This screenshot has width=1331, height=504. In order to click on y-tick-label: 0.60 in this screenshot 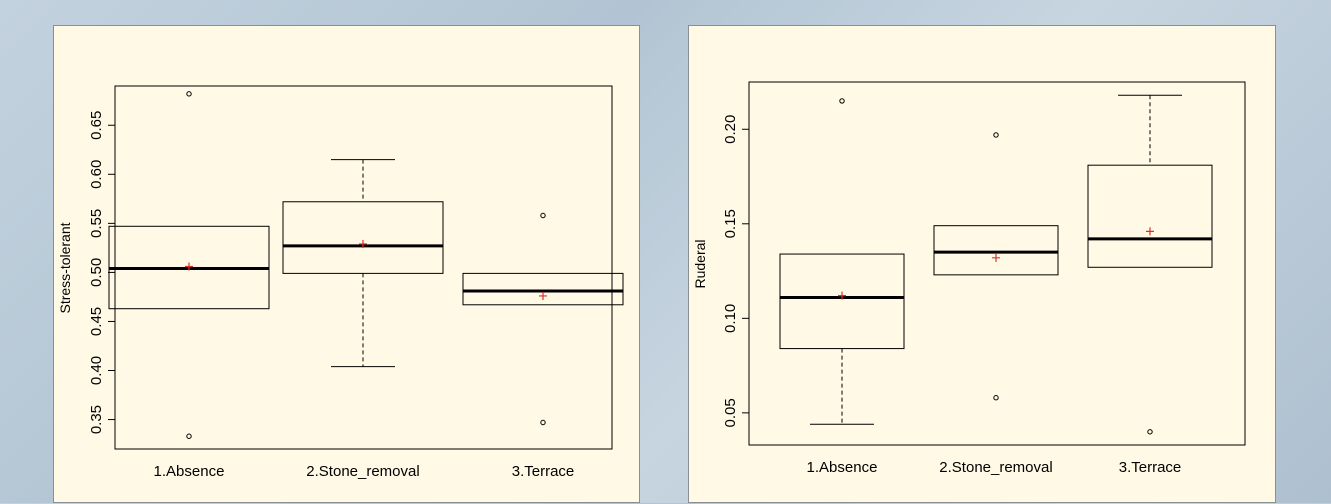, I will do `click(96, 174)`.